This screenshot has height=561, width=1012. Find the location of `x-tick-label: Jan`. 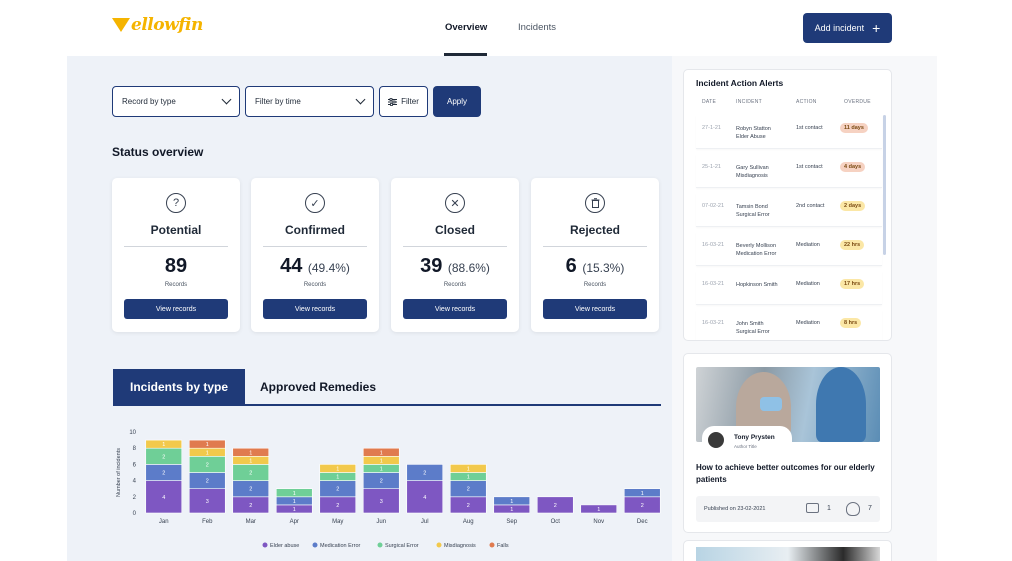

x-tick-label: Jan is located at coordinates (164, 522).